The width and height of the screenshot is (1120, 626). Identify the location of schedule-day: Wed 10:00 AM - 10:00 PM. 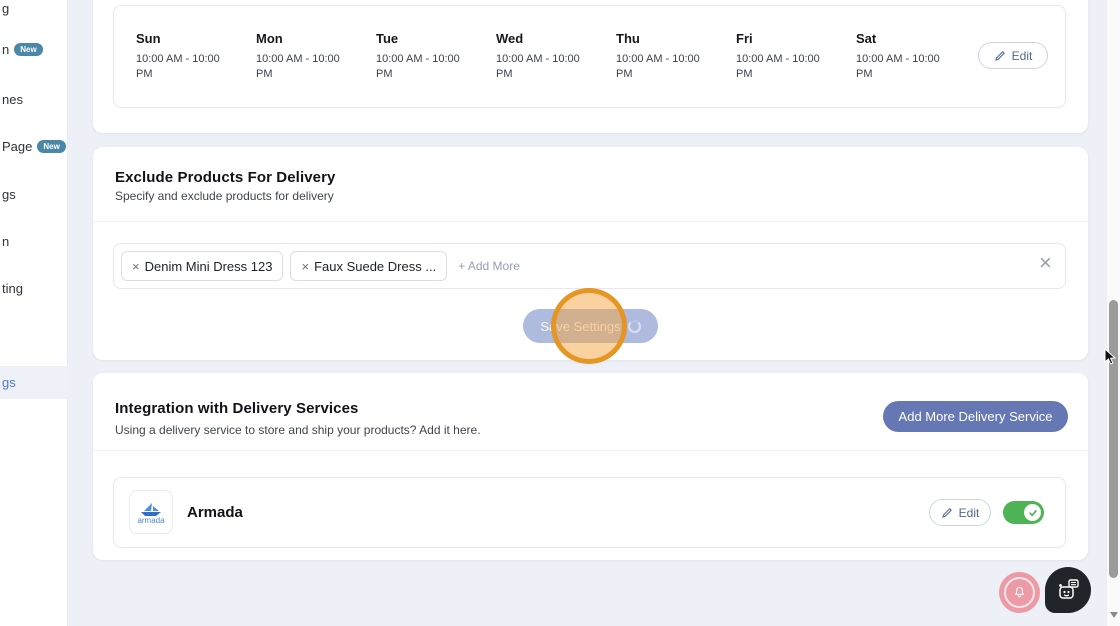
(548, 56).